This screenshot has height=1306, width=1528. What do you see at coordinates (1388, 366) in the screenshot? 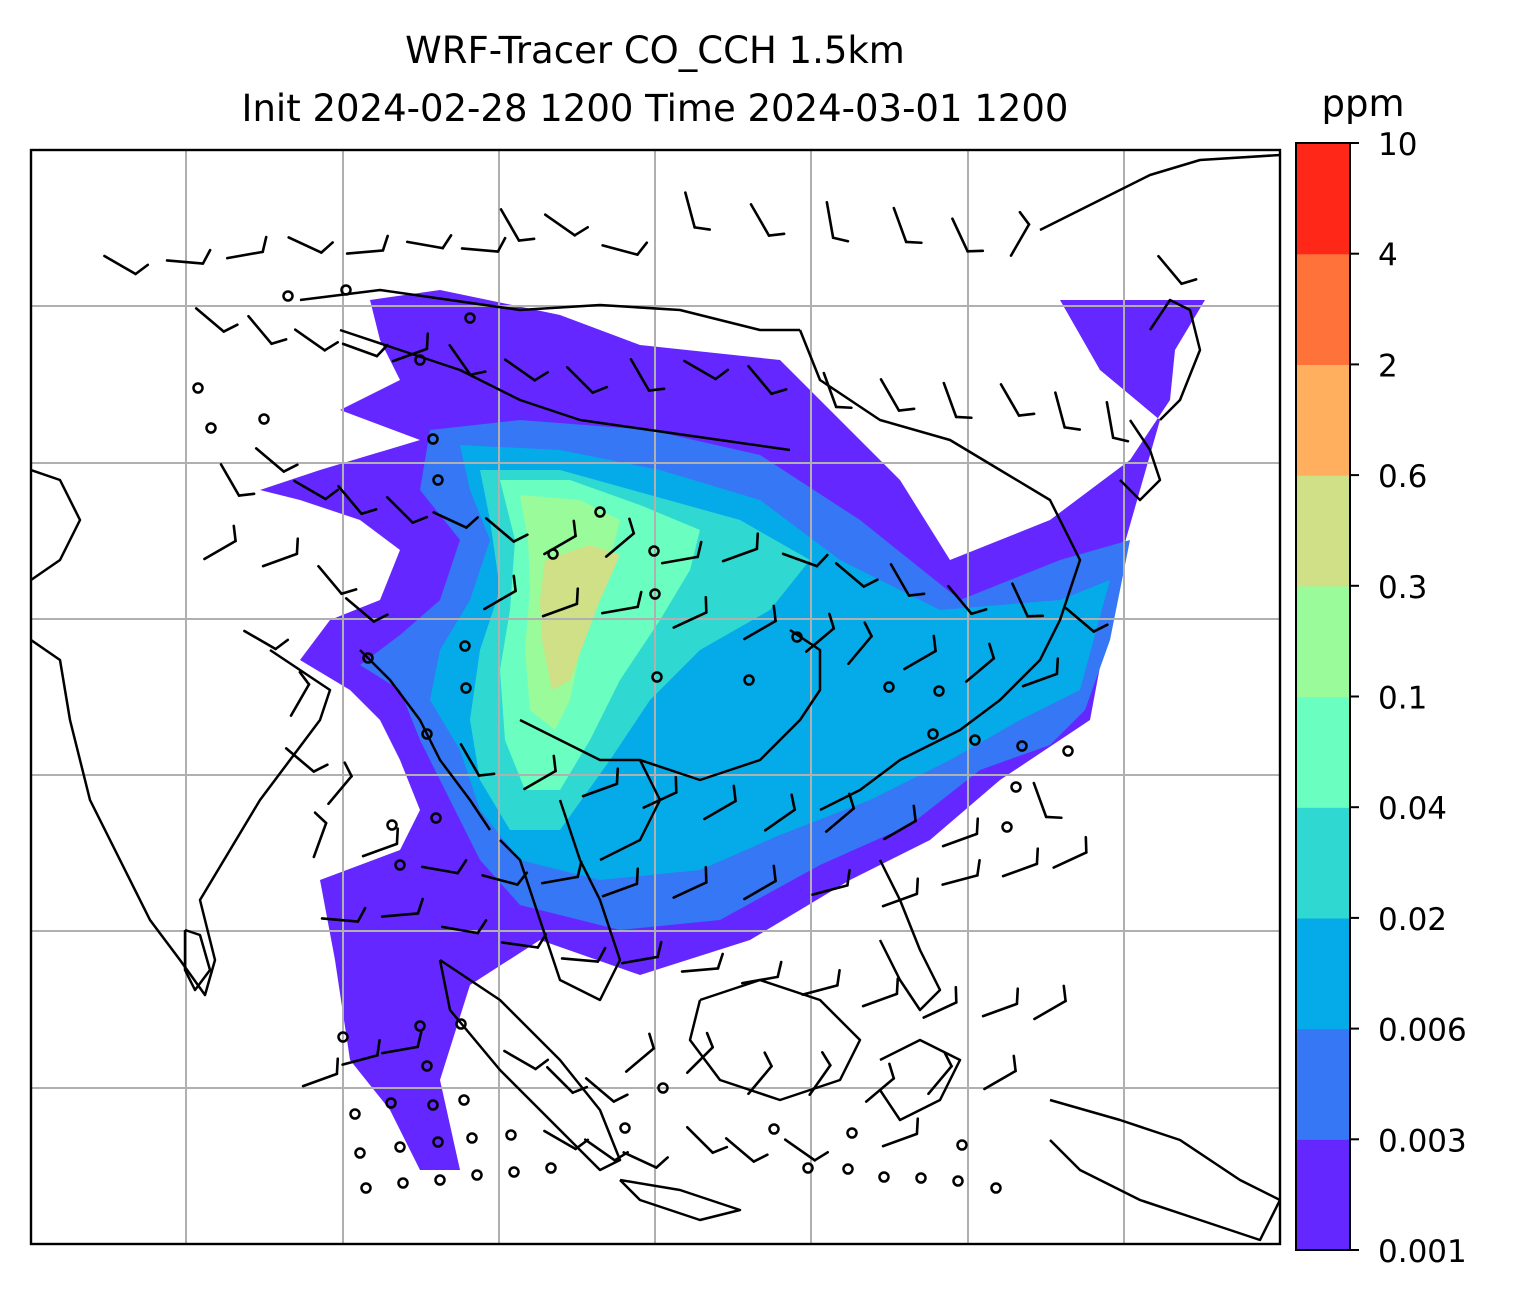
I see `colorbar-tick-label: 2` at bounding box center [1388, 366].